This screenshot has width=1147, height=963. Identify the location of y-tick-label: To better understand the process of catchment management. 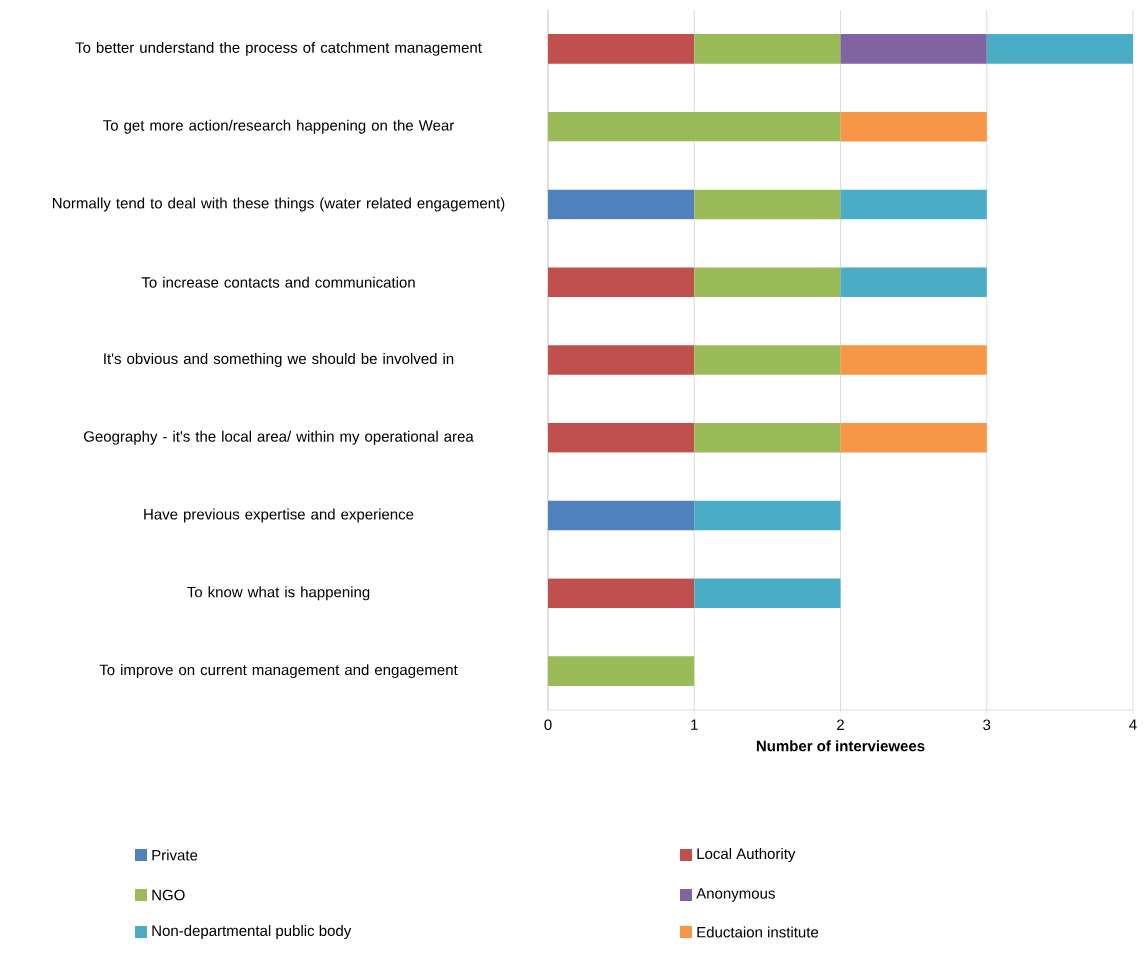
(278, 48).